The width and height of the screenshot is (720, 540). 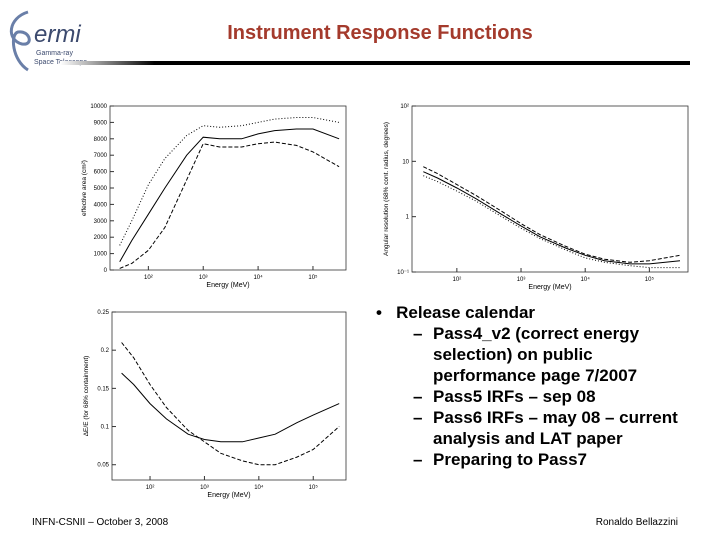 What do you see at coordinates (20, 41) in the screenshot?
I see `logo-swirl` at bounding box center [20, 41].